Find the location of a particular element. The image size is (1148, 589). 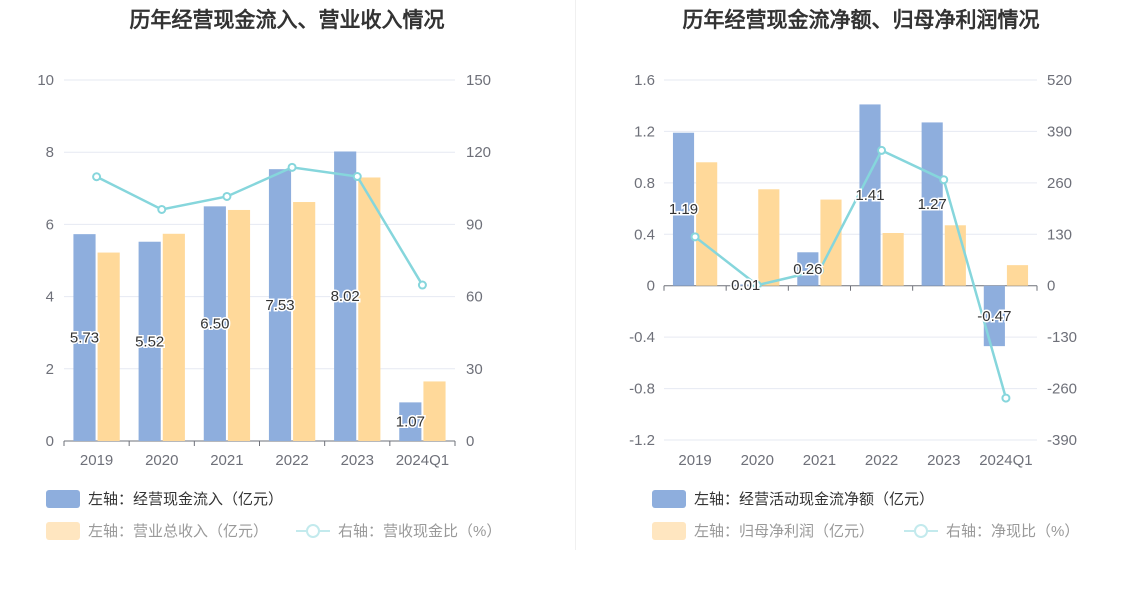

bar-data-label: 1.41 is located at coordinates (869, 195).